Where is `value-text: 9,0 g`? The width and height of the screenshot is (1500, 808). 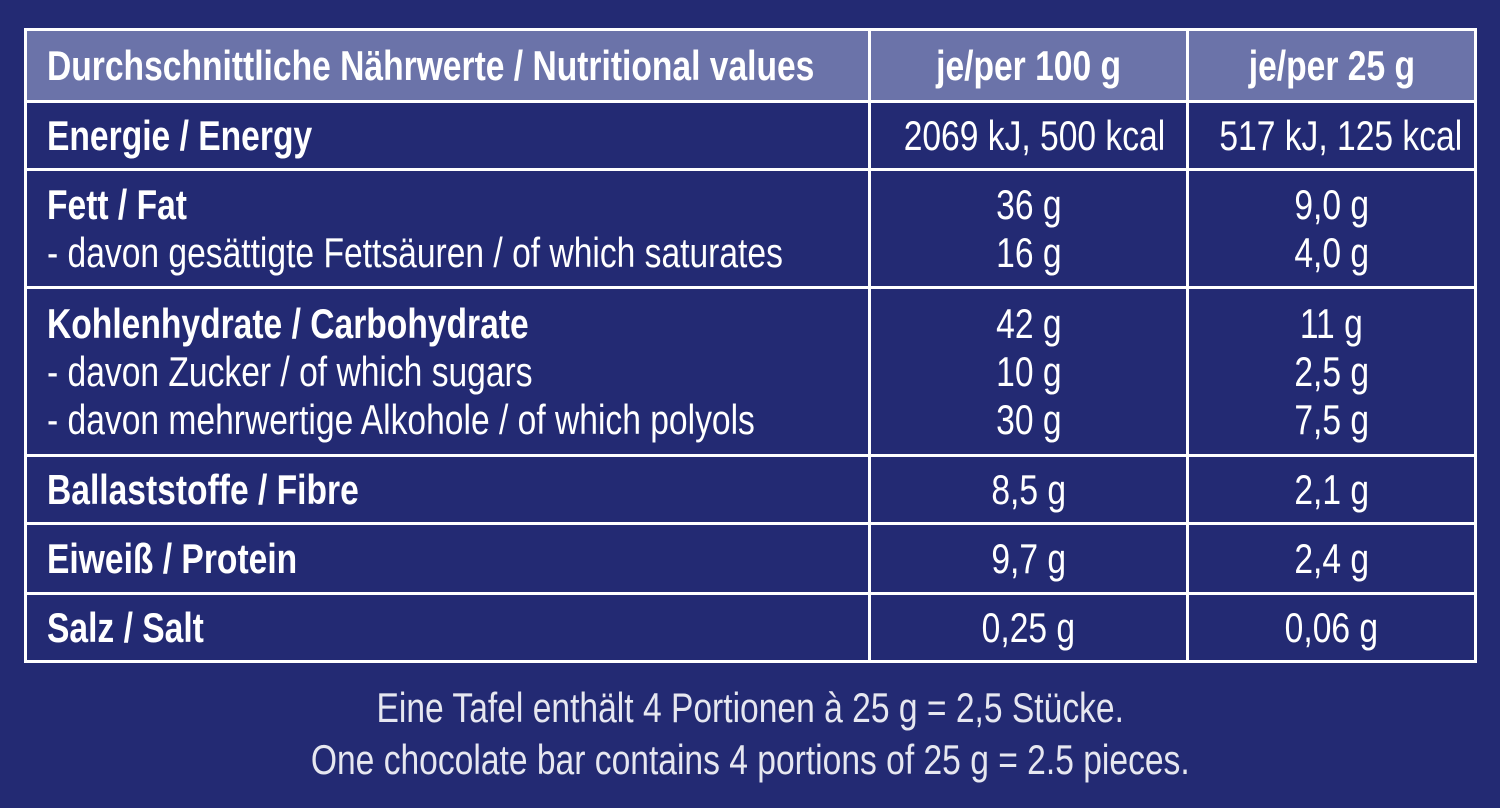
value-text: 9,0 g is located at coordinates (1331, 204).